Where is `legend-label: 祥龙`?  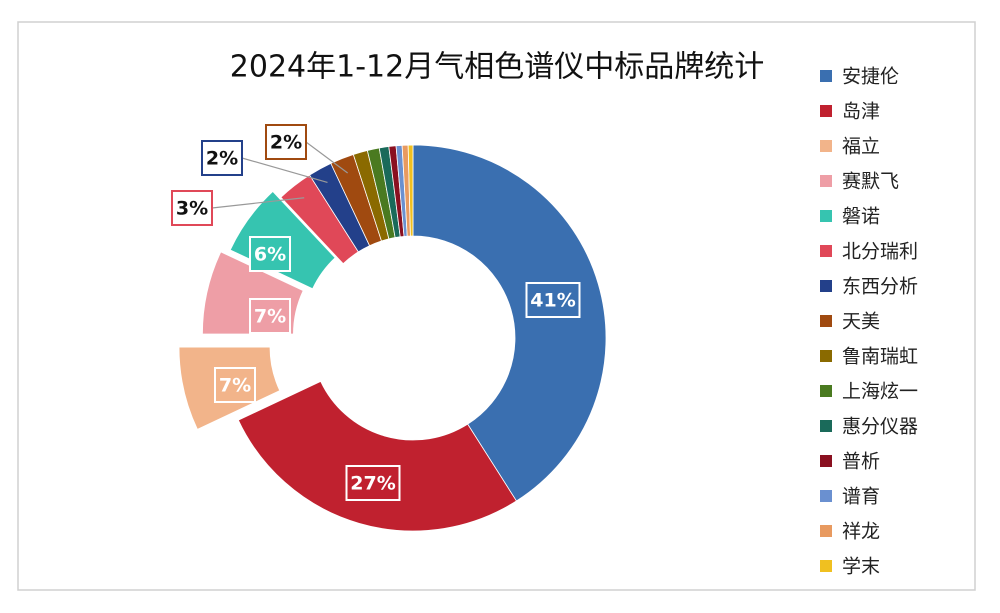 legend-label: 祥龙 is located at coordinates (861, 532).